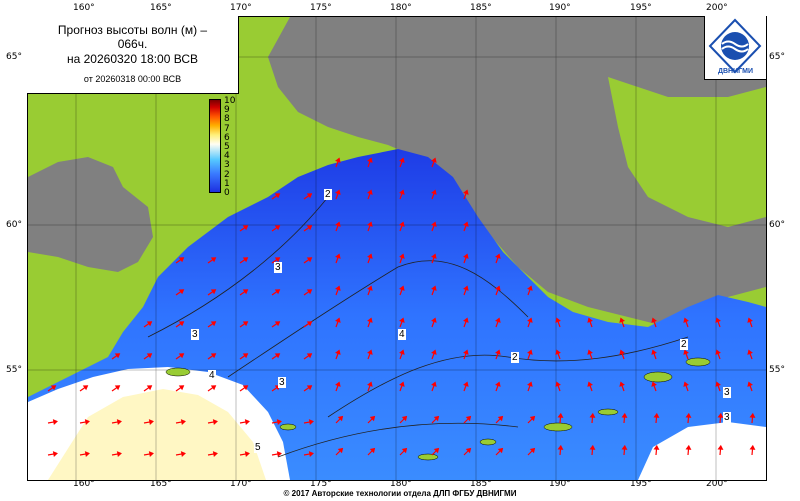 The width and height of the screenshot is (800, 501). Describe the element at coordinates (481, 484) in the screenshot. I see `lon-tick-bottom: 185°` at that location.